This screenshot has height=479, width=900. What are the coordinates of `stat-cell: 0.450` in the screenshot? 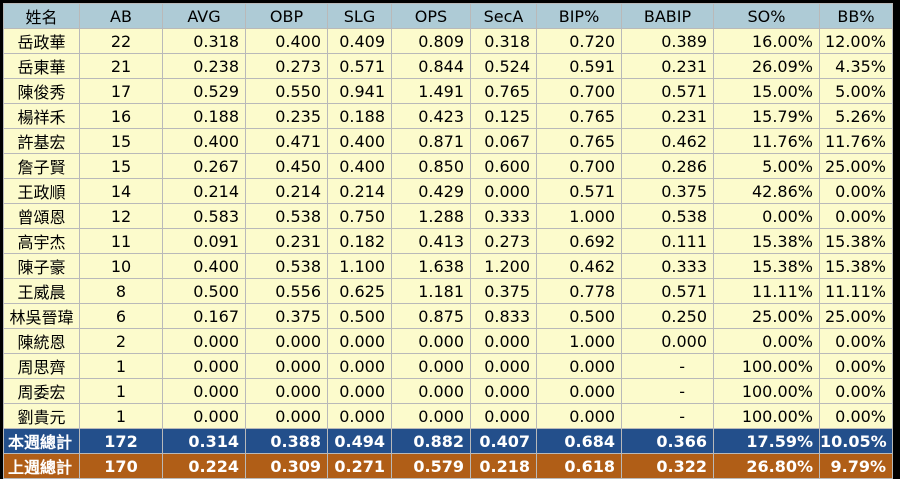 It's located at (286, 166).